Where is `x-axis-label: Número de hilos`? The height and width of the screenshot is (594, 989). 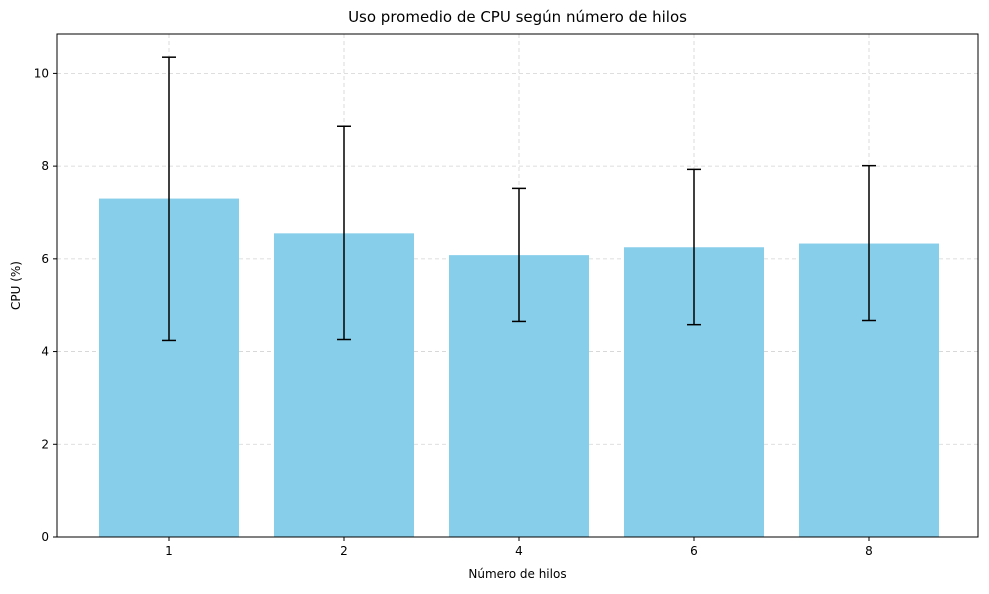 x-axis-label: Número de hilos is located at coordinates (517, 574).